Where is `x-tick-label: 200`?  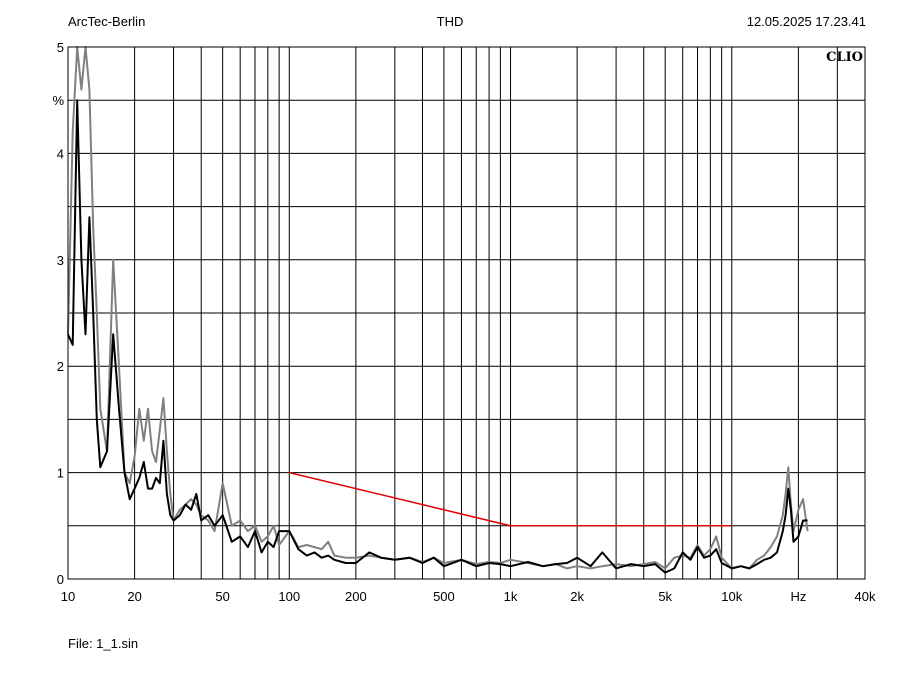
x-tick-label: 200 is located at coordinates (356, 596).